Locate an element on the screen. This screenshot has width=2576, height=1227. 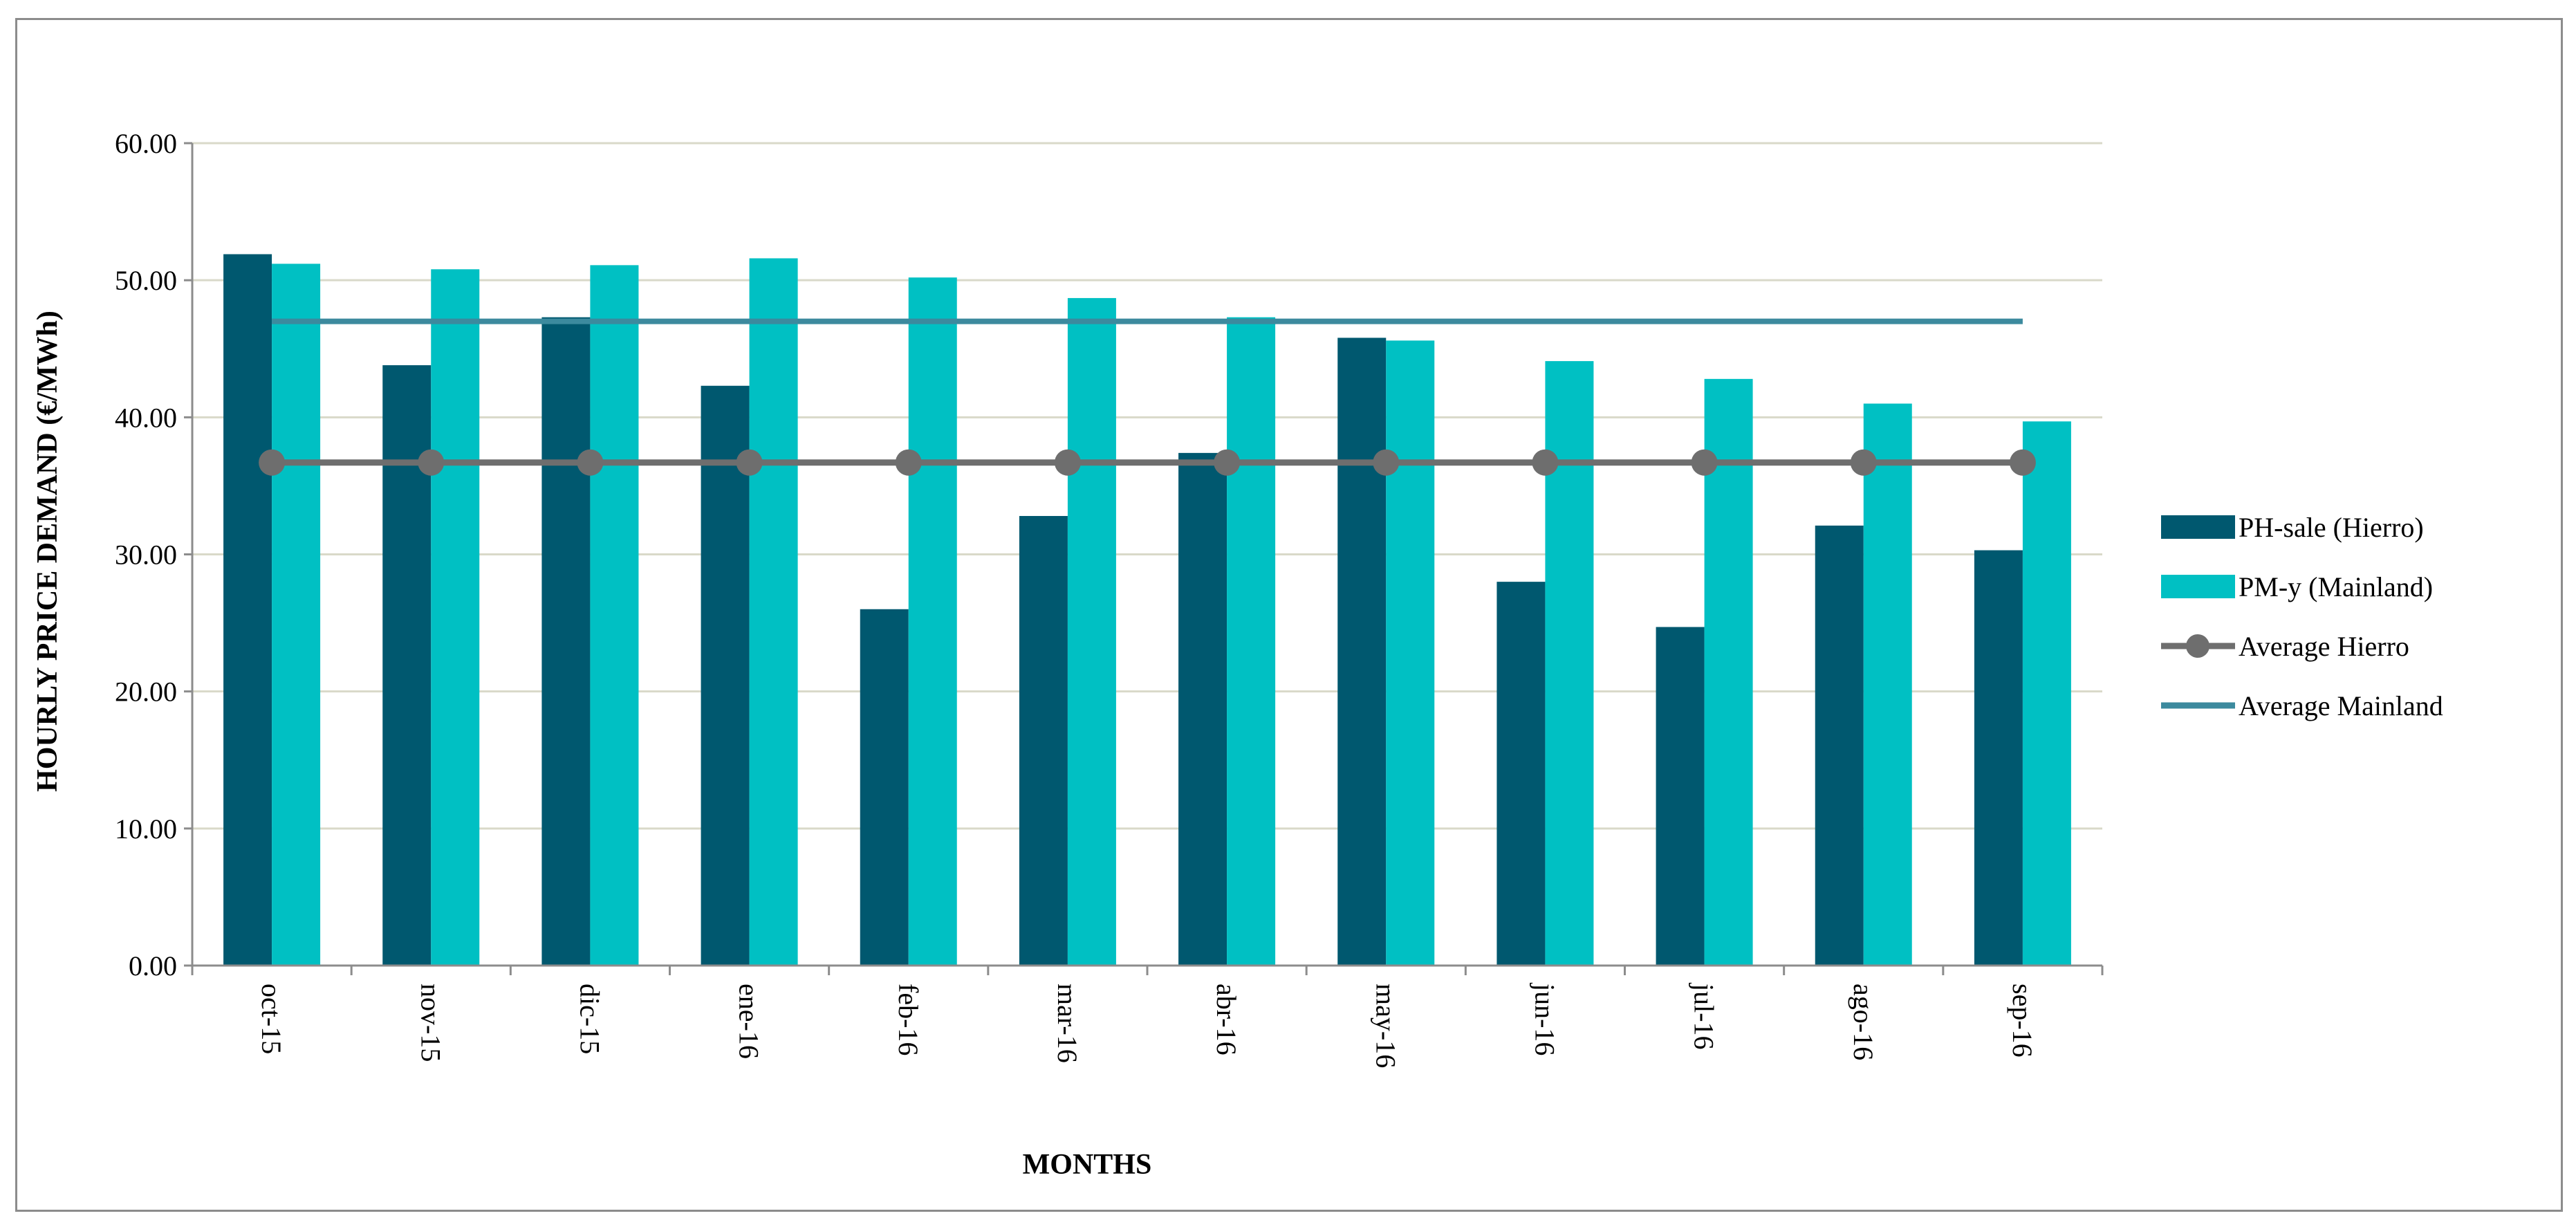
y-tick-label: 30.00 is located at coordinates (146, 555).